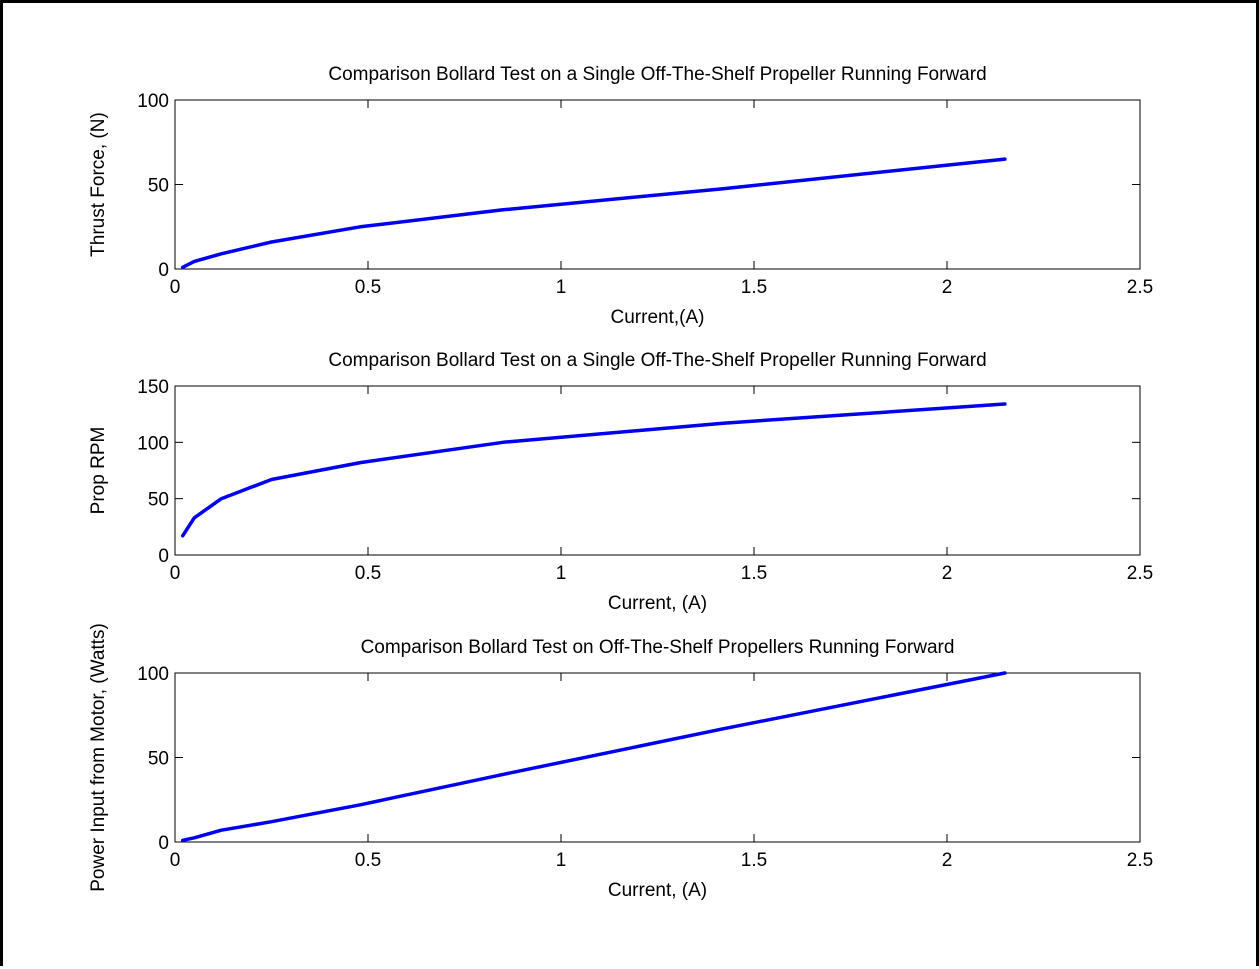  I want to click on x-axis-label: Current,(A), so click(658, 317).